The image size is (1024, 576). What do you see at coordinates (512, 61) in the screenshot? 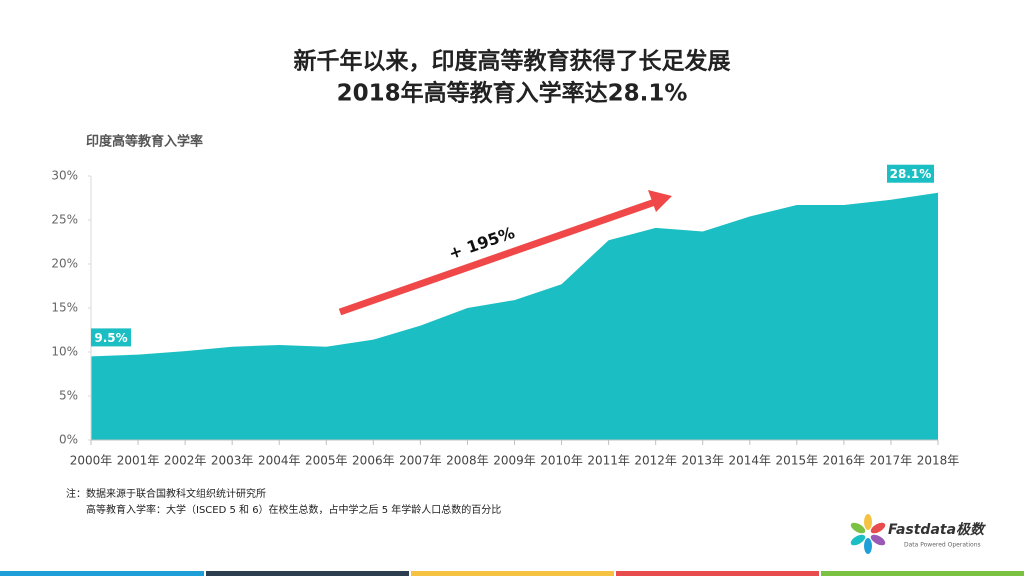
I see `chart-title: 新千年以来，印度高等教育获得了长足发展` at bounding box center [512, 61].